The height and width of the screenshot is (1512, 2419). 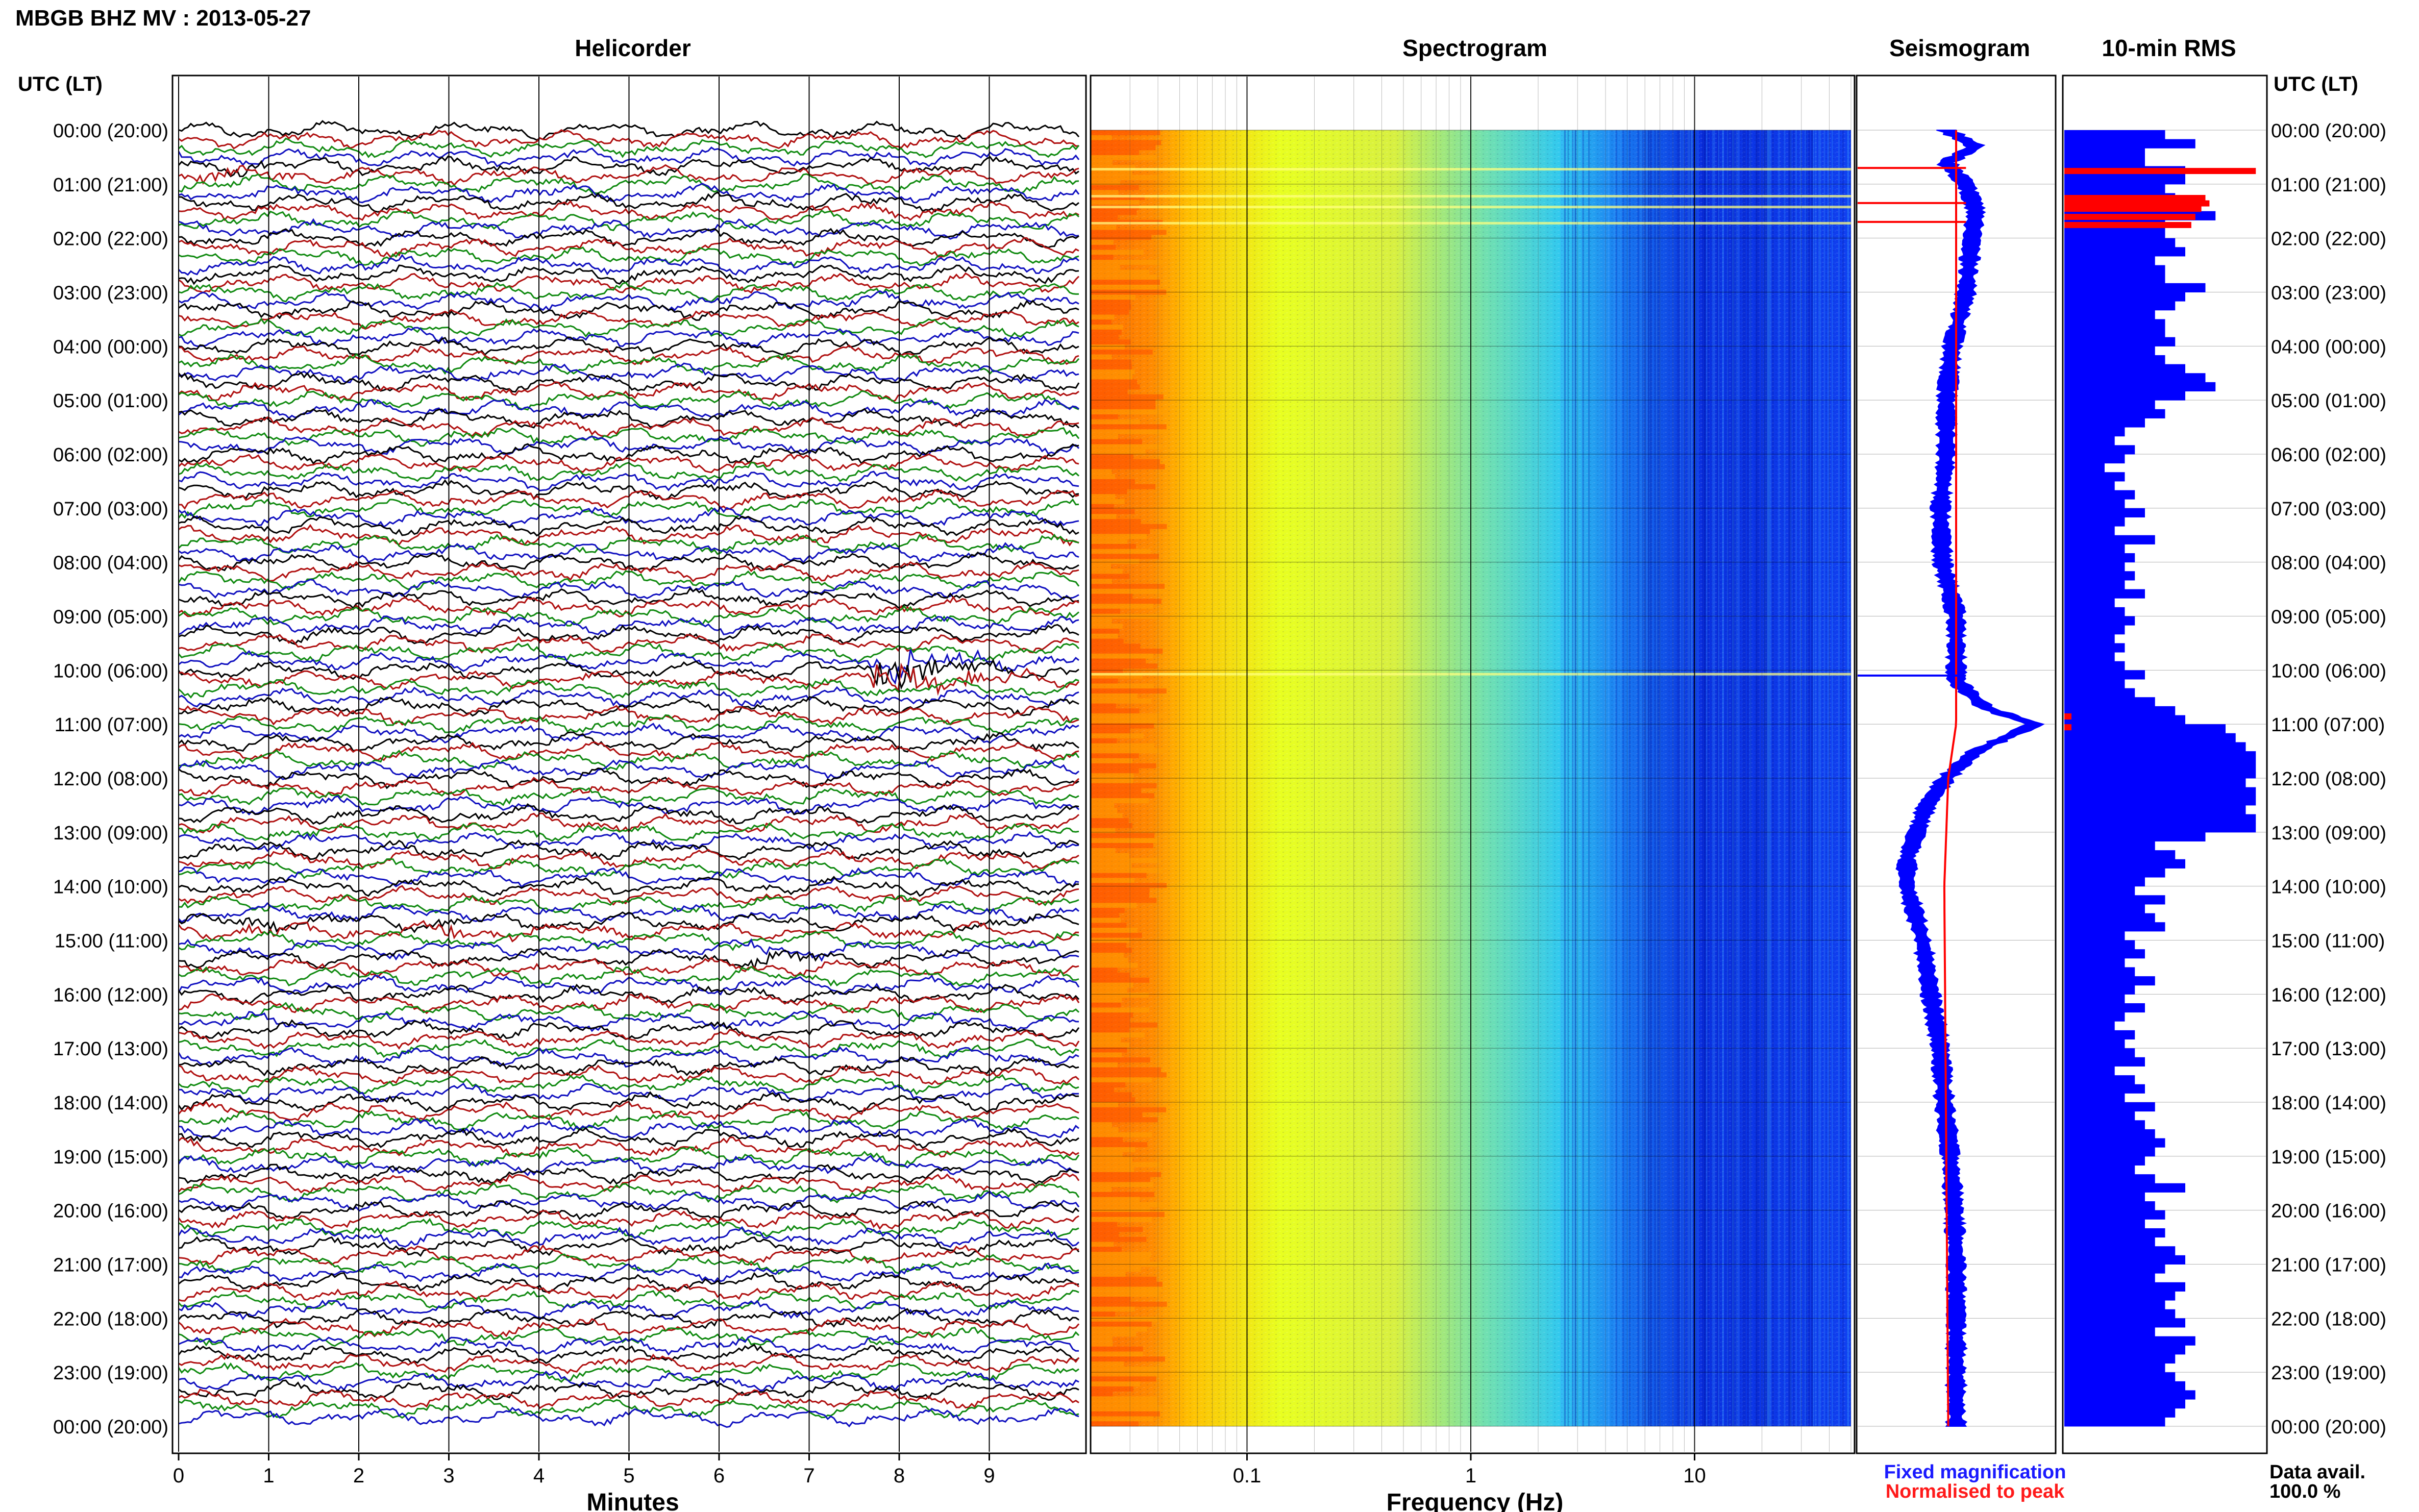 I want to click on legend-normalised-to-peak: Normalised to peak, so click(x=1975, y=1491).